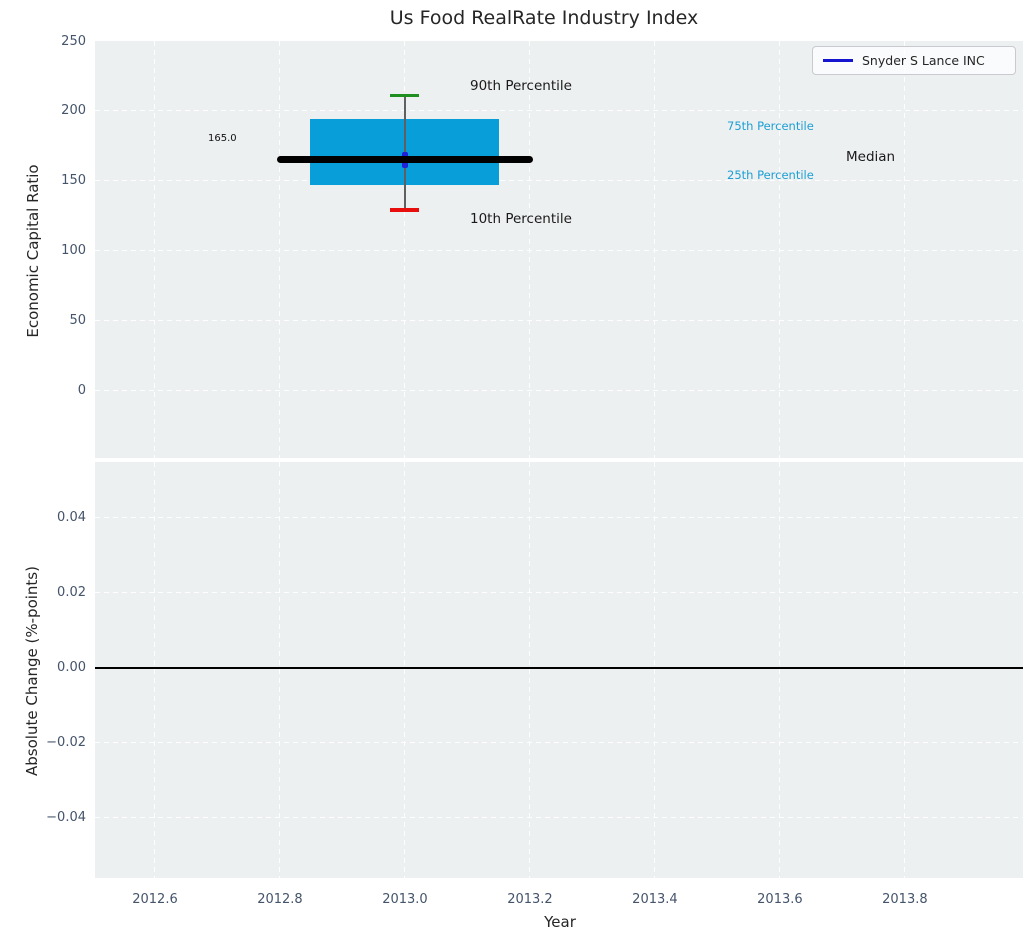 The image size is (1034, 942). I want to click on zero-change-line, so click(559, 667).